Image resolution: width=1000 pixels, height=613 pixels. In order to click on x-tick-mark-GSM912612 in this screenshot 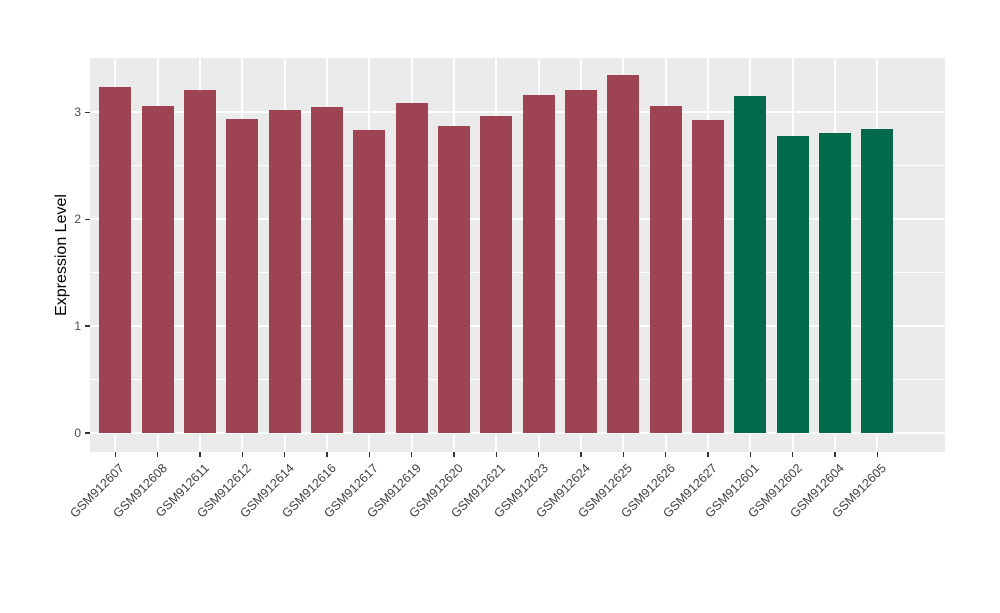, I will do `click(242, 454)`.